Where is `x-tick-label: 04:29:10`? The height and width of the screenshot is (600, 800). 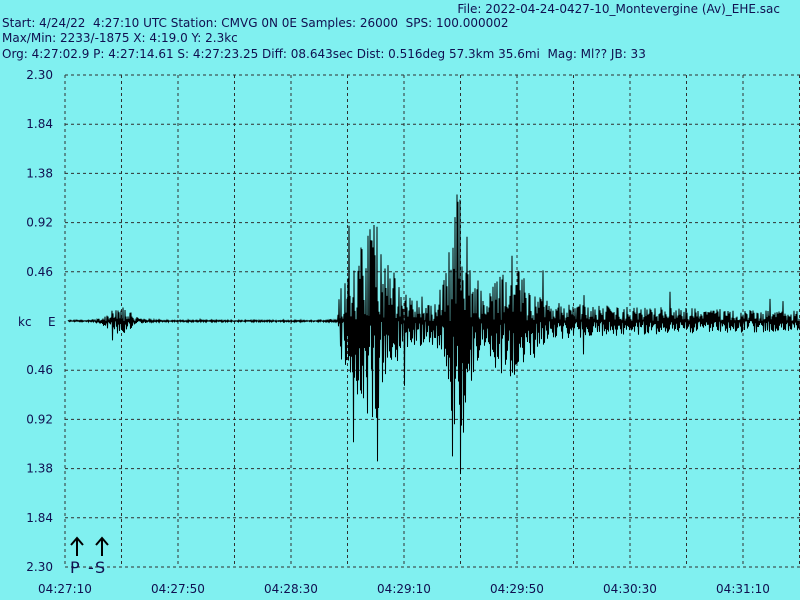
x-tick-label: 04:29:10 is located at coordinates (404, 589).